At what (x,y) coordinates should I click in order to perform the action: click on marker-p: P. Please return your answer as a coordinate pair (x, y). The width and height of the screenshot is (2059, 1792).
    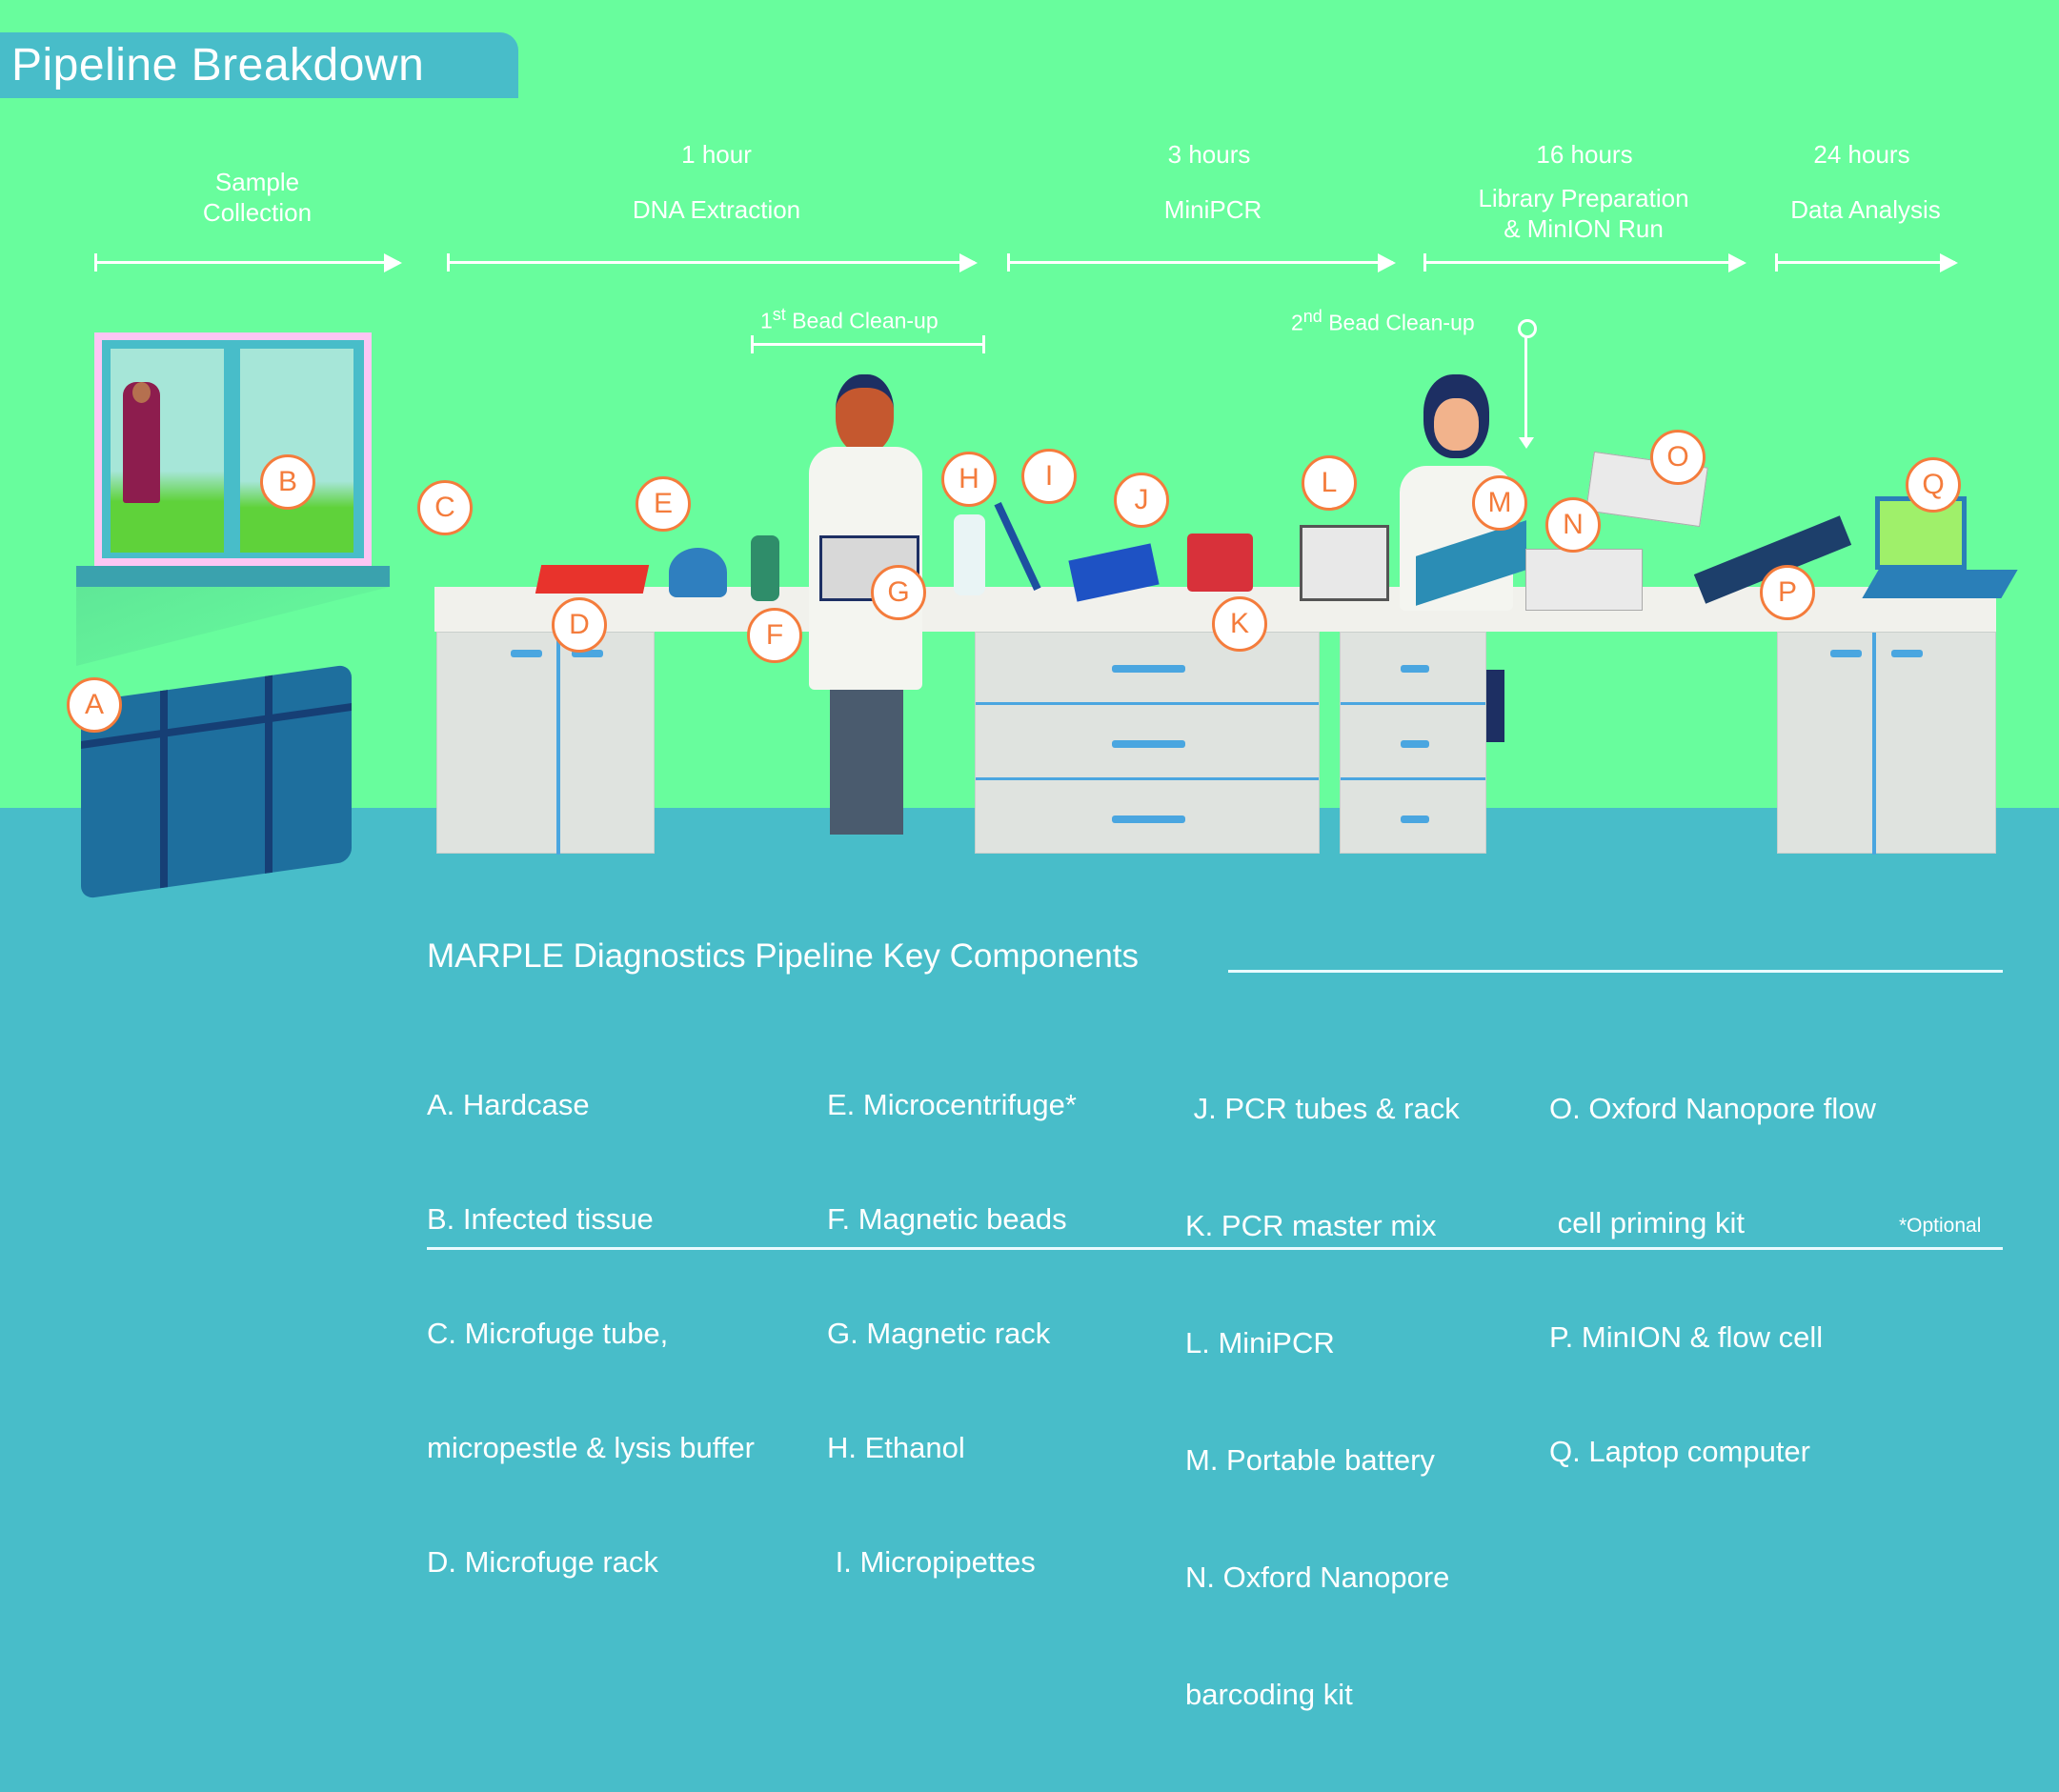
    Looking at the image, I should click on (1787, 592).